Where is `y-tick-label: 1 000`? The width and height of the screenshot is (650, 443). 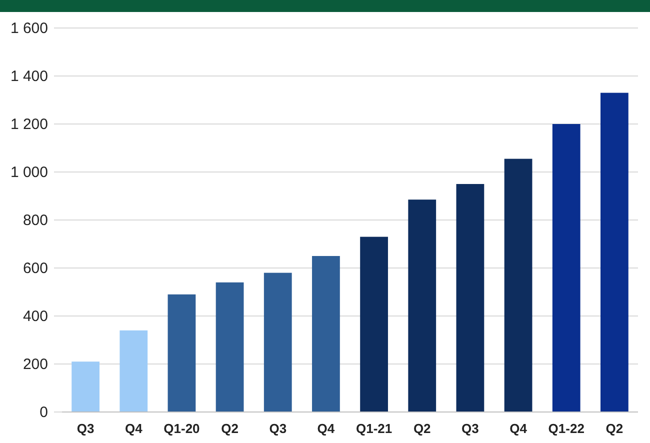 y-tick-label: 1 000 is located at coordinates (29, 172).